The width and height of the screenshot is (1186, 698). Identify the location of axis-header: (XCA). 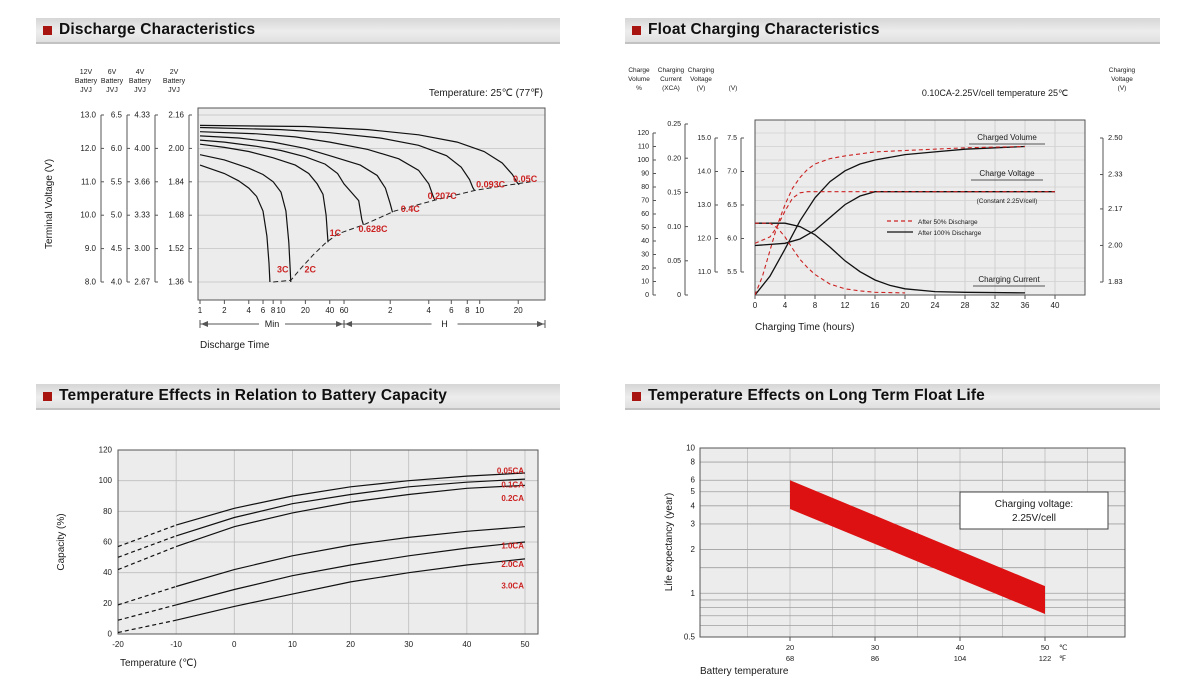
(671, 88).